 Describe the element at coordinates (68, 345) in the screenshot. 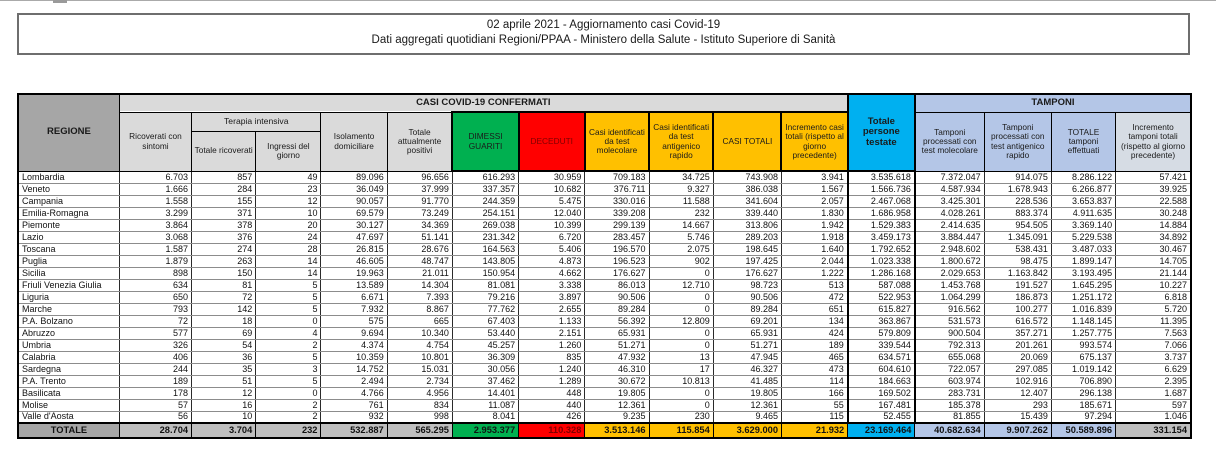

I see `region-name: Umbria` at that location.